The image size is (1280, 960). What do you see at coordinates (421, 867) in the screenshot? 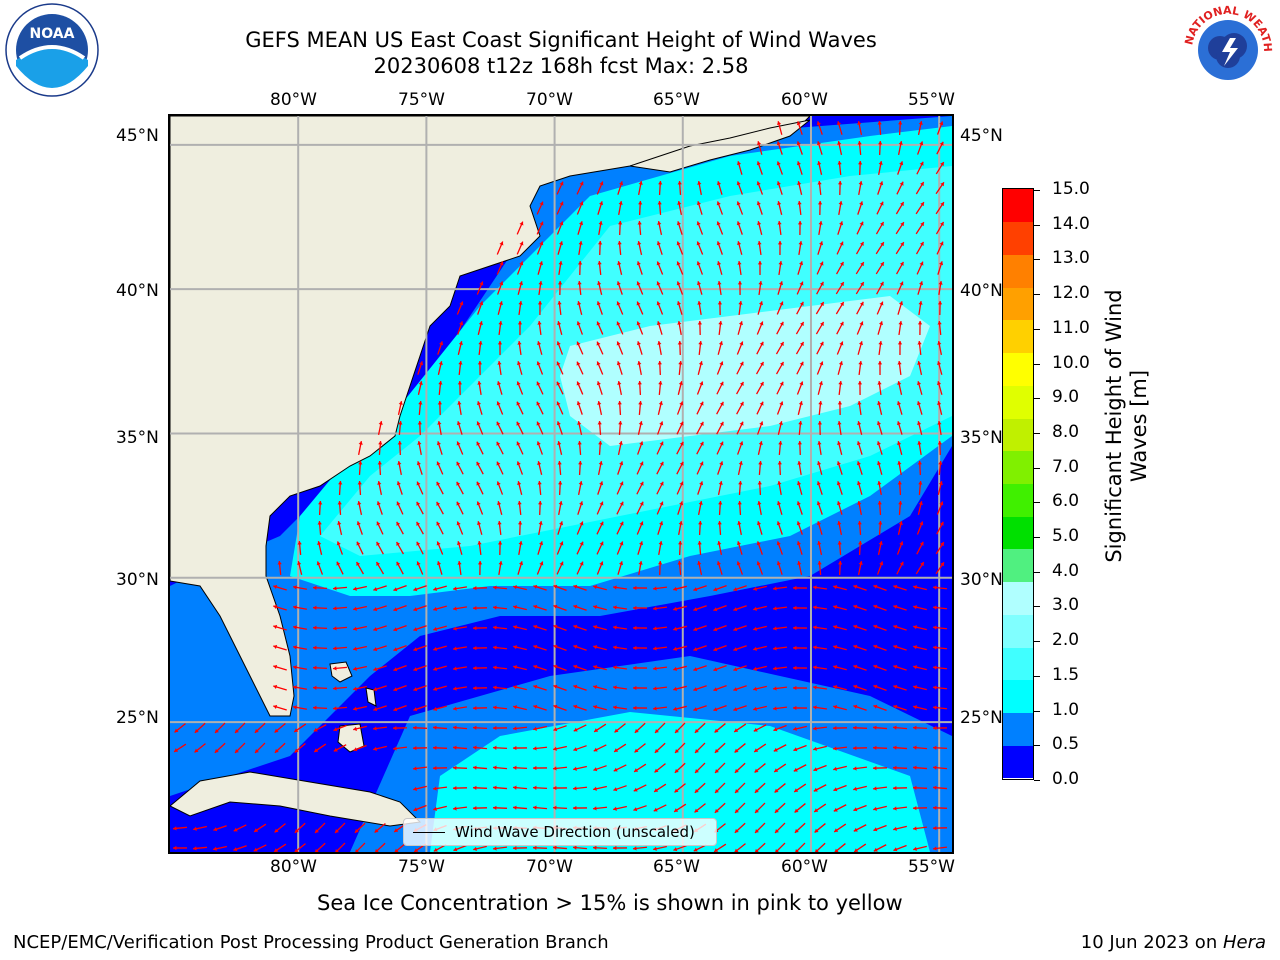
I see `lon-tick-bottom-75w: 75°W` at bounding box center [421, 867].